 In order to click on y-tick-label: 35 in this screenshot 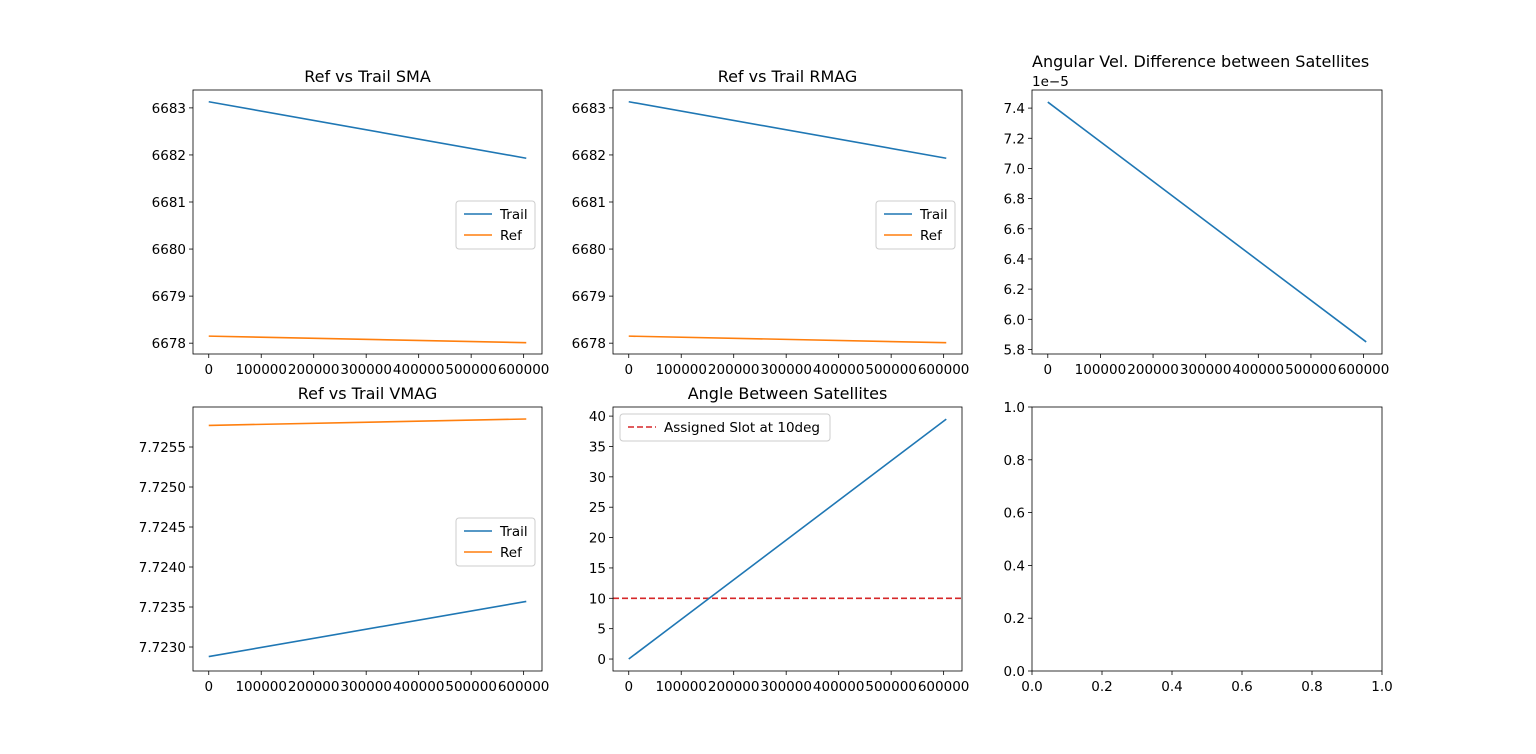, I will do `click(597, 447)`.